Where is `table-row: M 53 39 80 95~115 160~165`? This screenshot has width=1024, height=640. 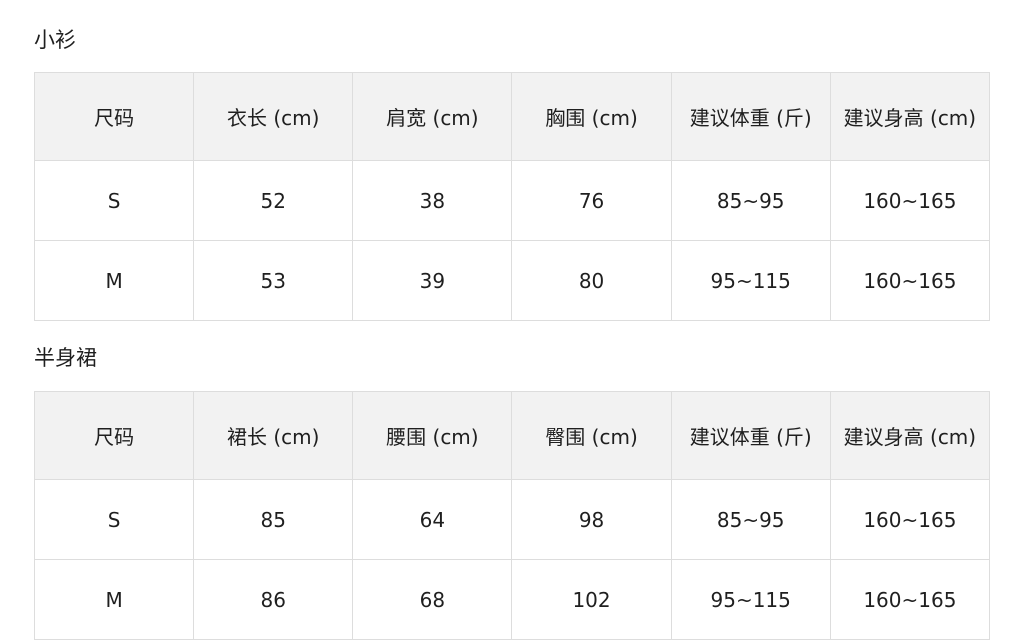 table-row: M 53 39 80 95~115 160~165 is located at coordinates (512, 280).